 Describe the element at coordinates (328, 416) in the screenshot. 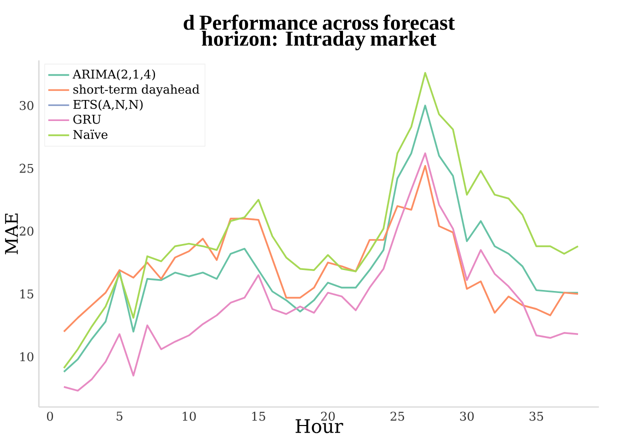

I see `x-tick-label: 20` at that location.